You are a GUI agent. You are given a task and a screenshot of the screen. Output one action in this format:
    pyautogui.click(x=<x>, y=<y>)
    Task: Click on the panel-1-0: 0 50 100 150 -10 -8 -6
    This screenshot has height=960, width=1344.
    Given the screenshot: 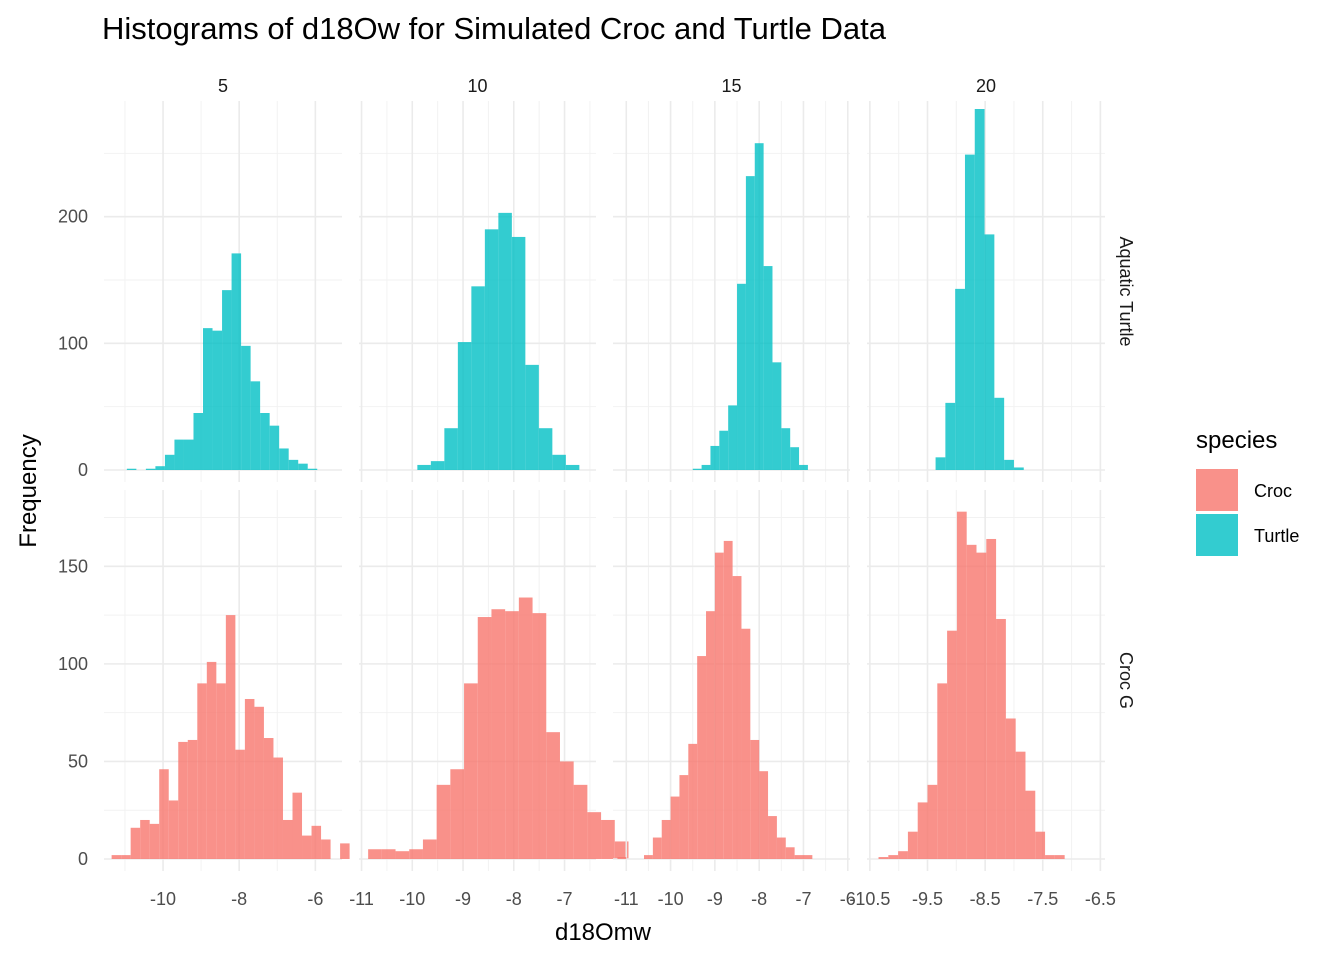 What is the action you would take?
    pyautogui.click(x=204, y=699)
    